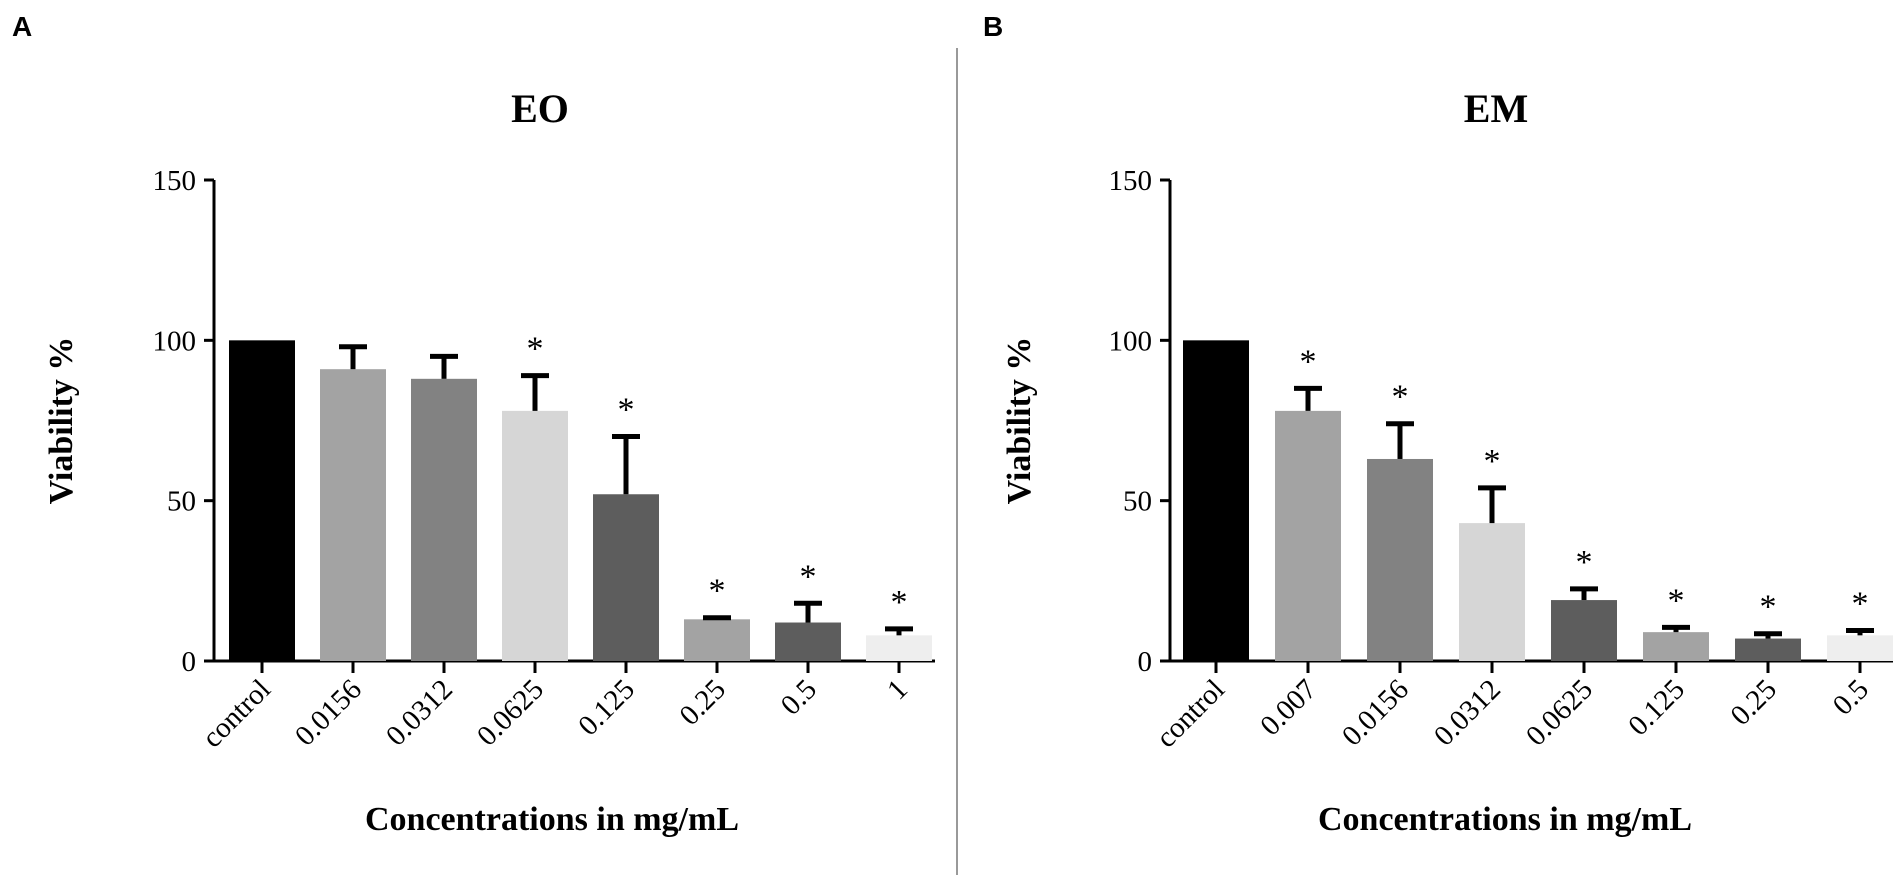 This screenshot has width=1904, height=879. I want to click on panel-letter-b: B, so click(993, 26).